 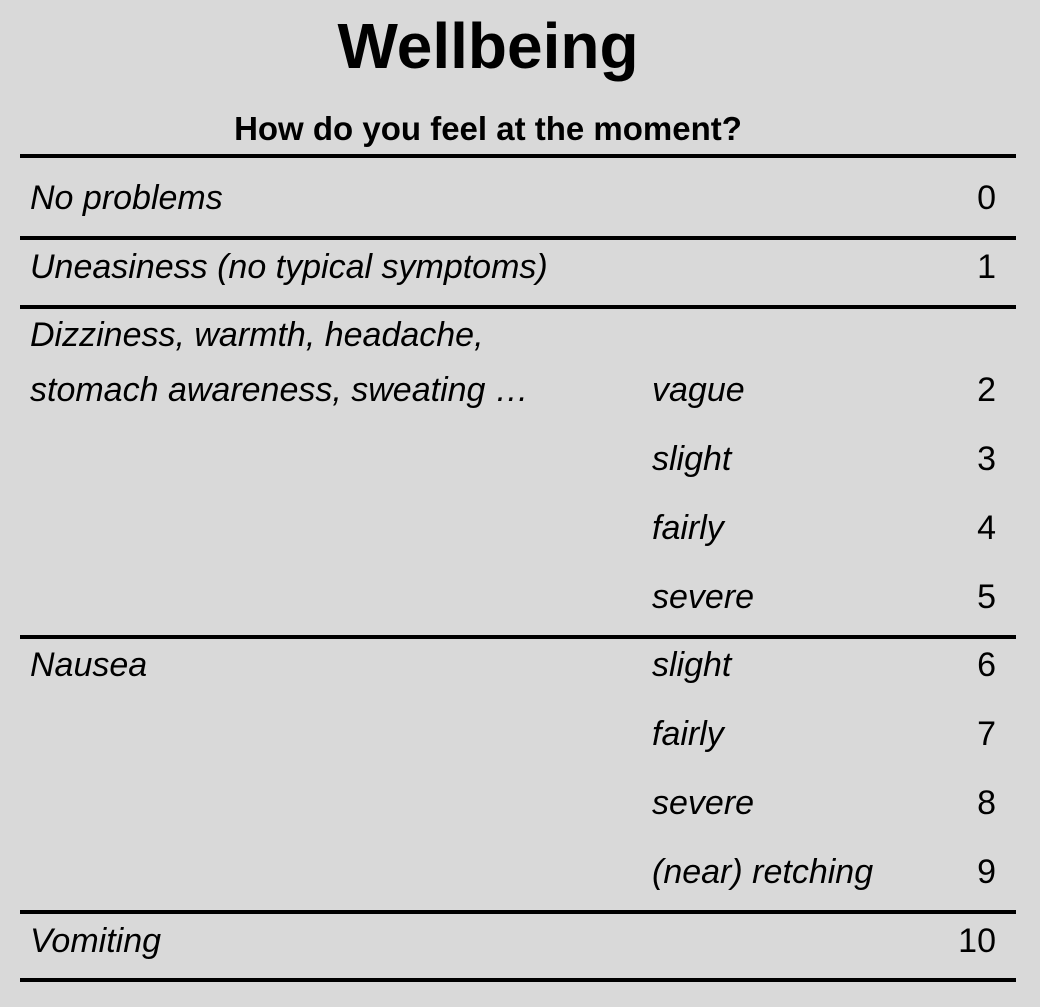 What do you see at coordinates (986, 872) in the screenshot?
I see `level-score: 9` at bounding box center [986, 872].